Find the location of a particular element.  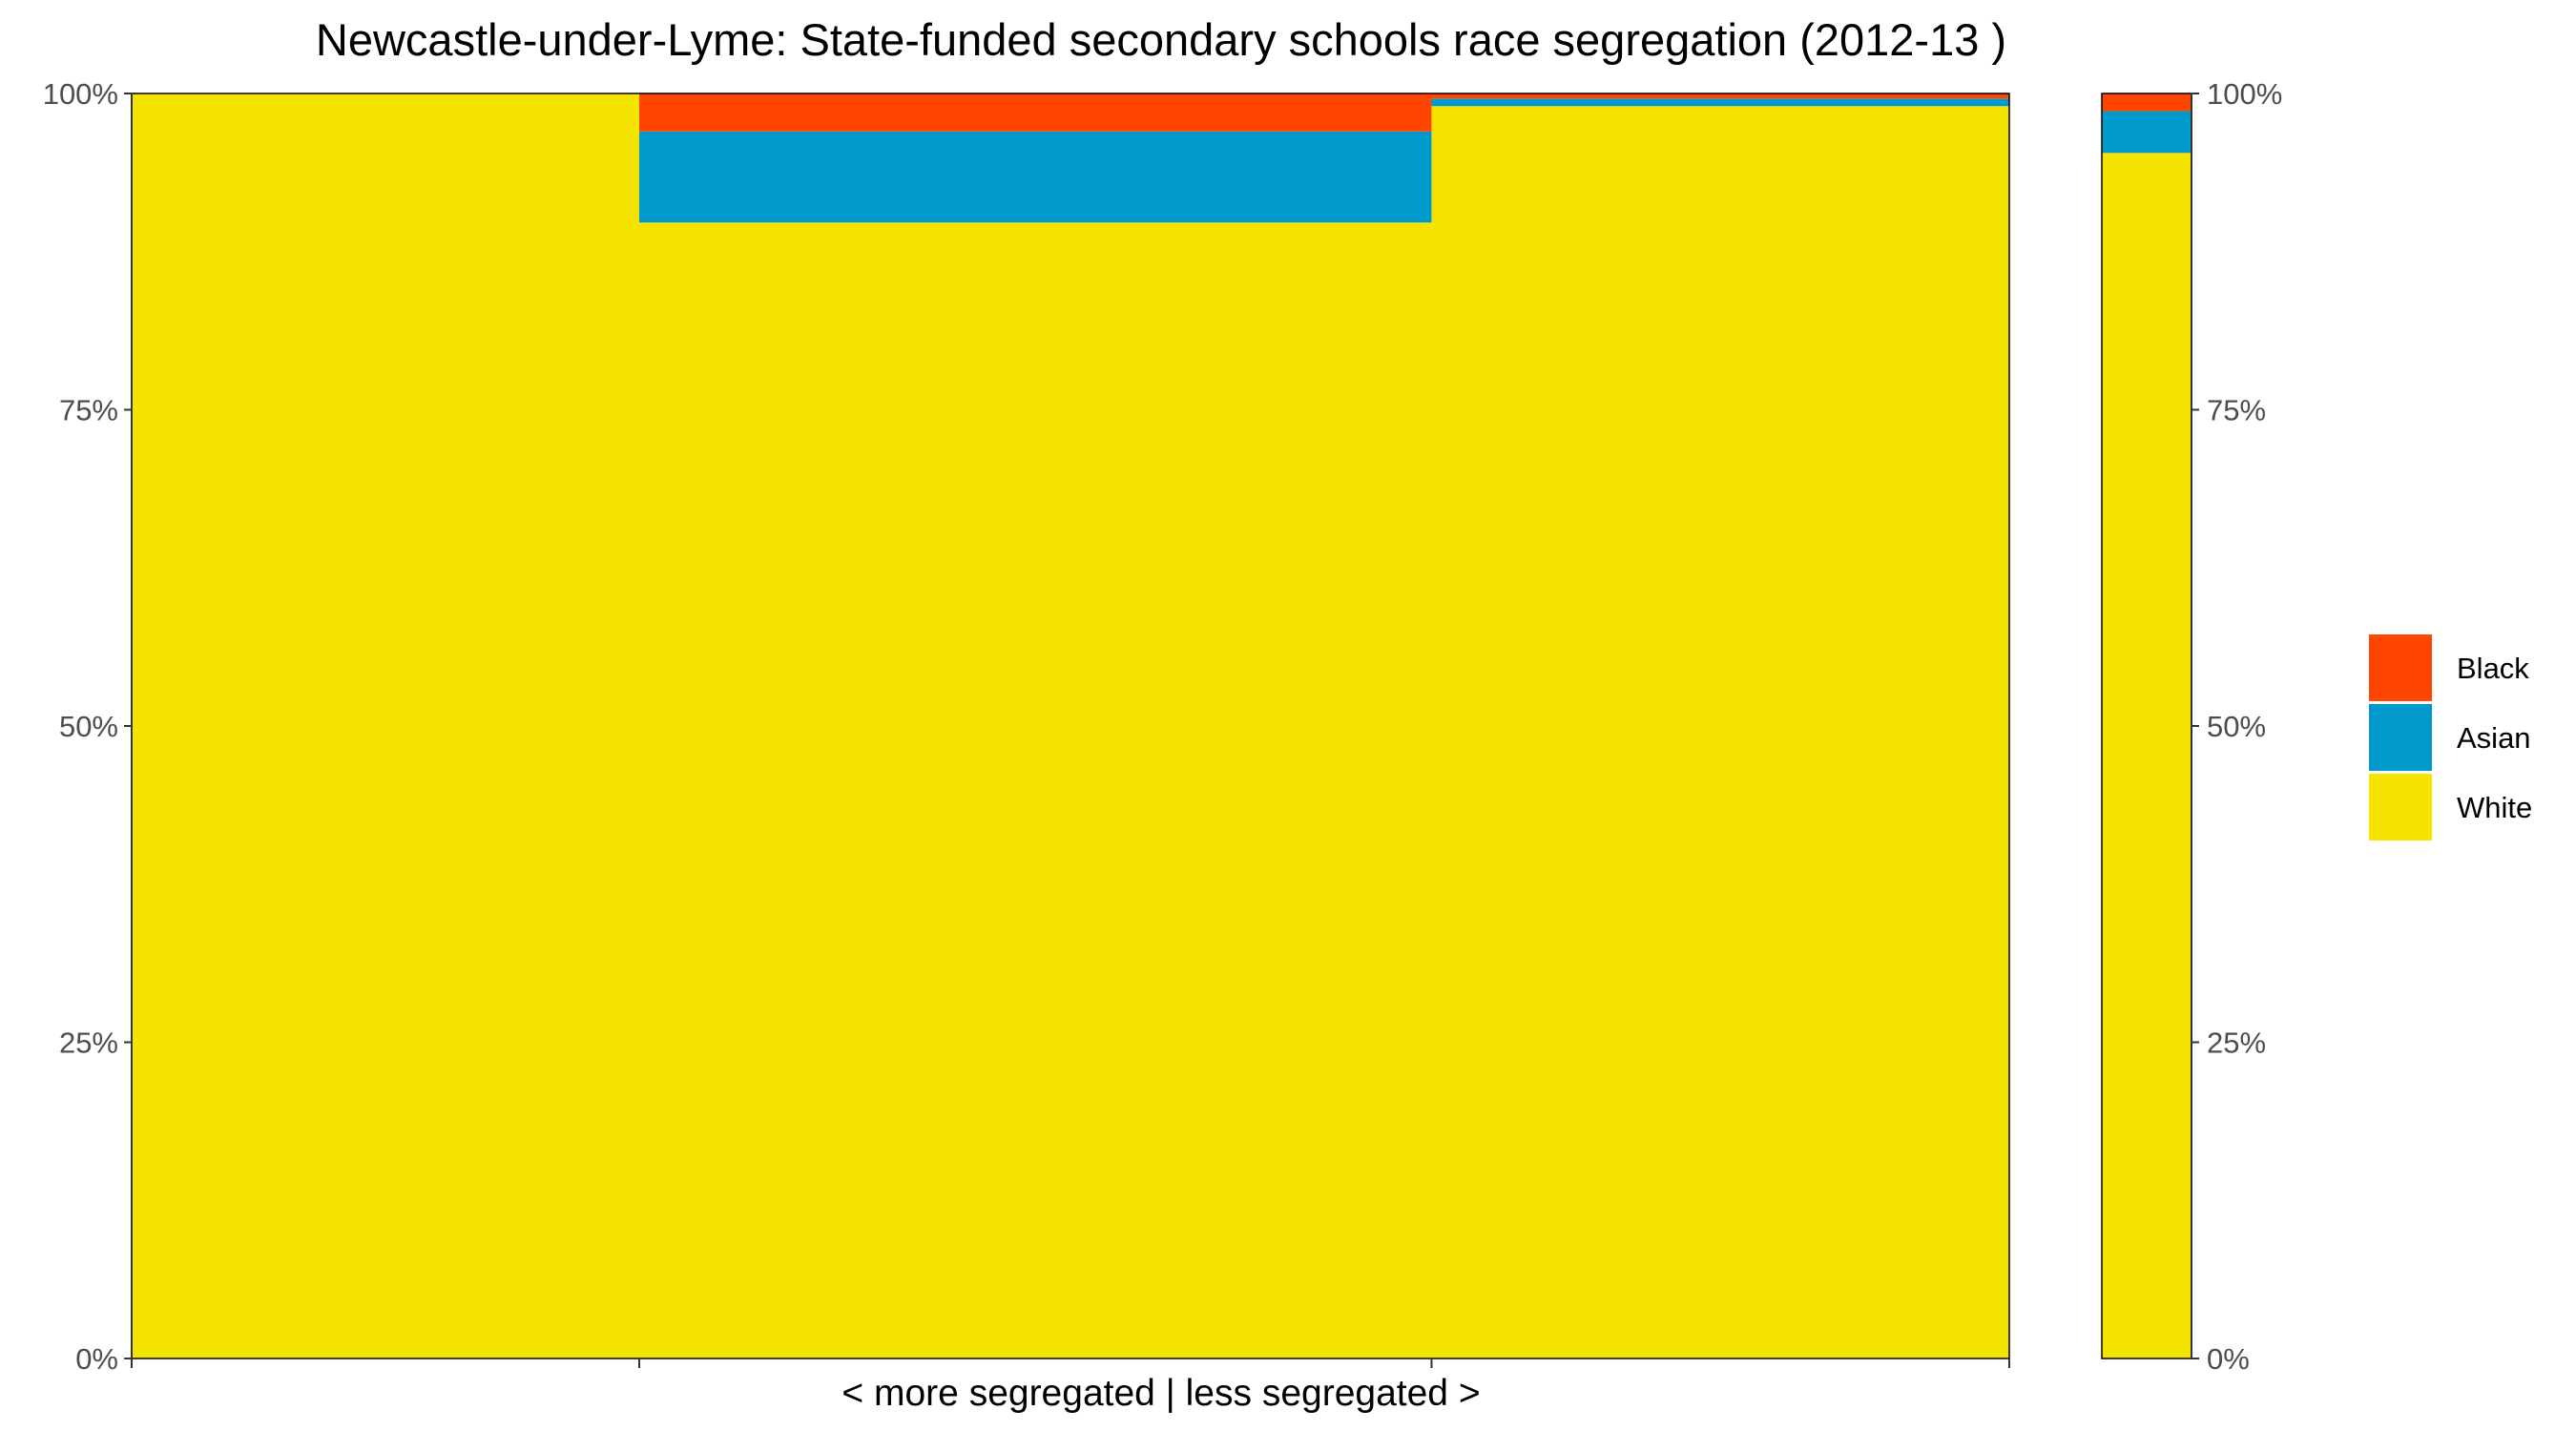

y-tick-label-left: 25% is located at coordinates (88, 1043).